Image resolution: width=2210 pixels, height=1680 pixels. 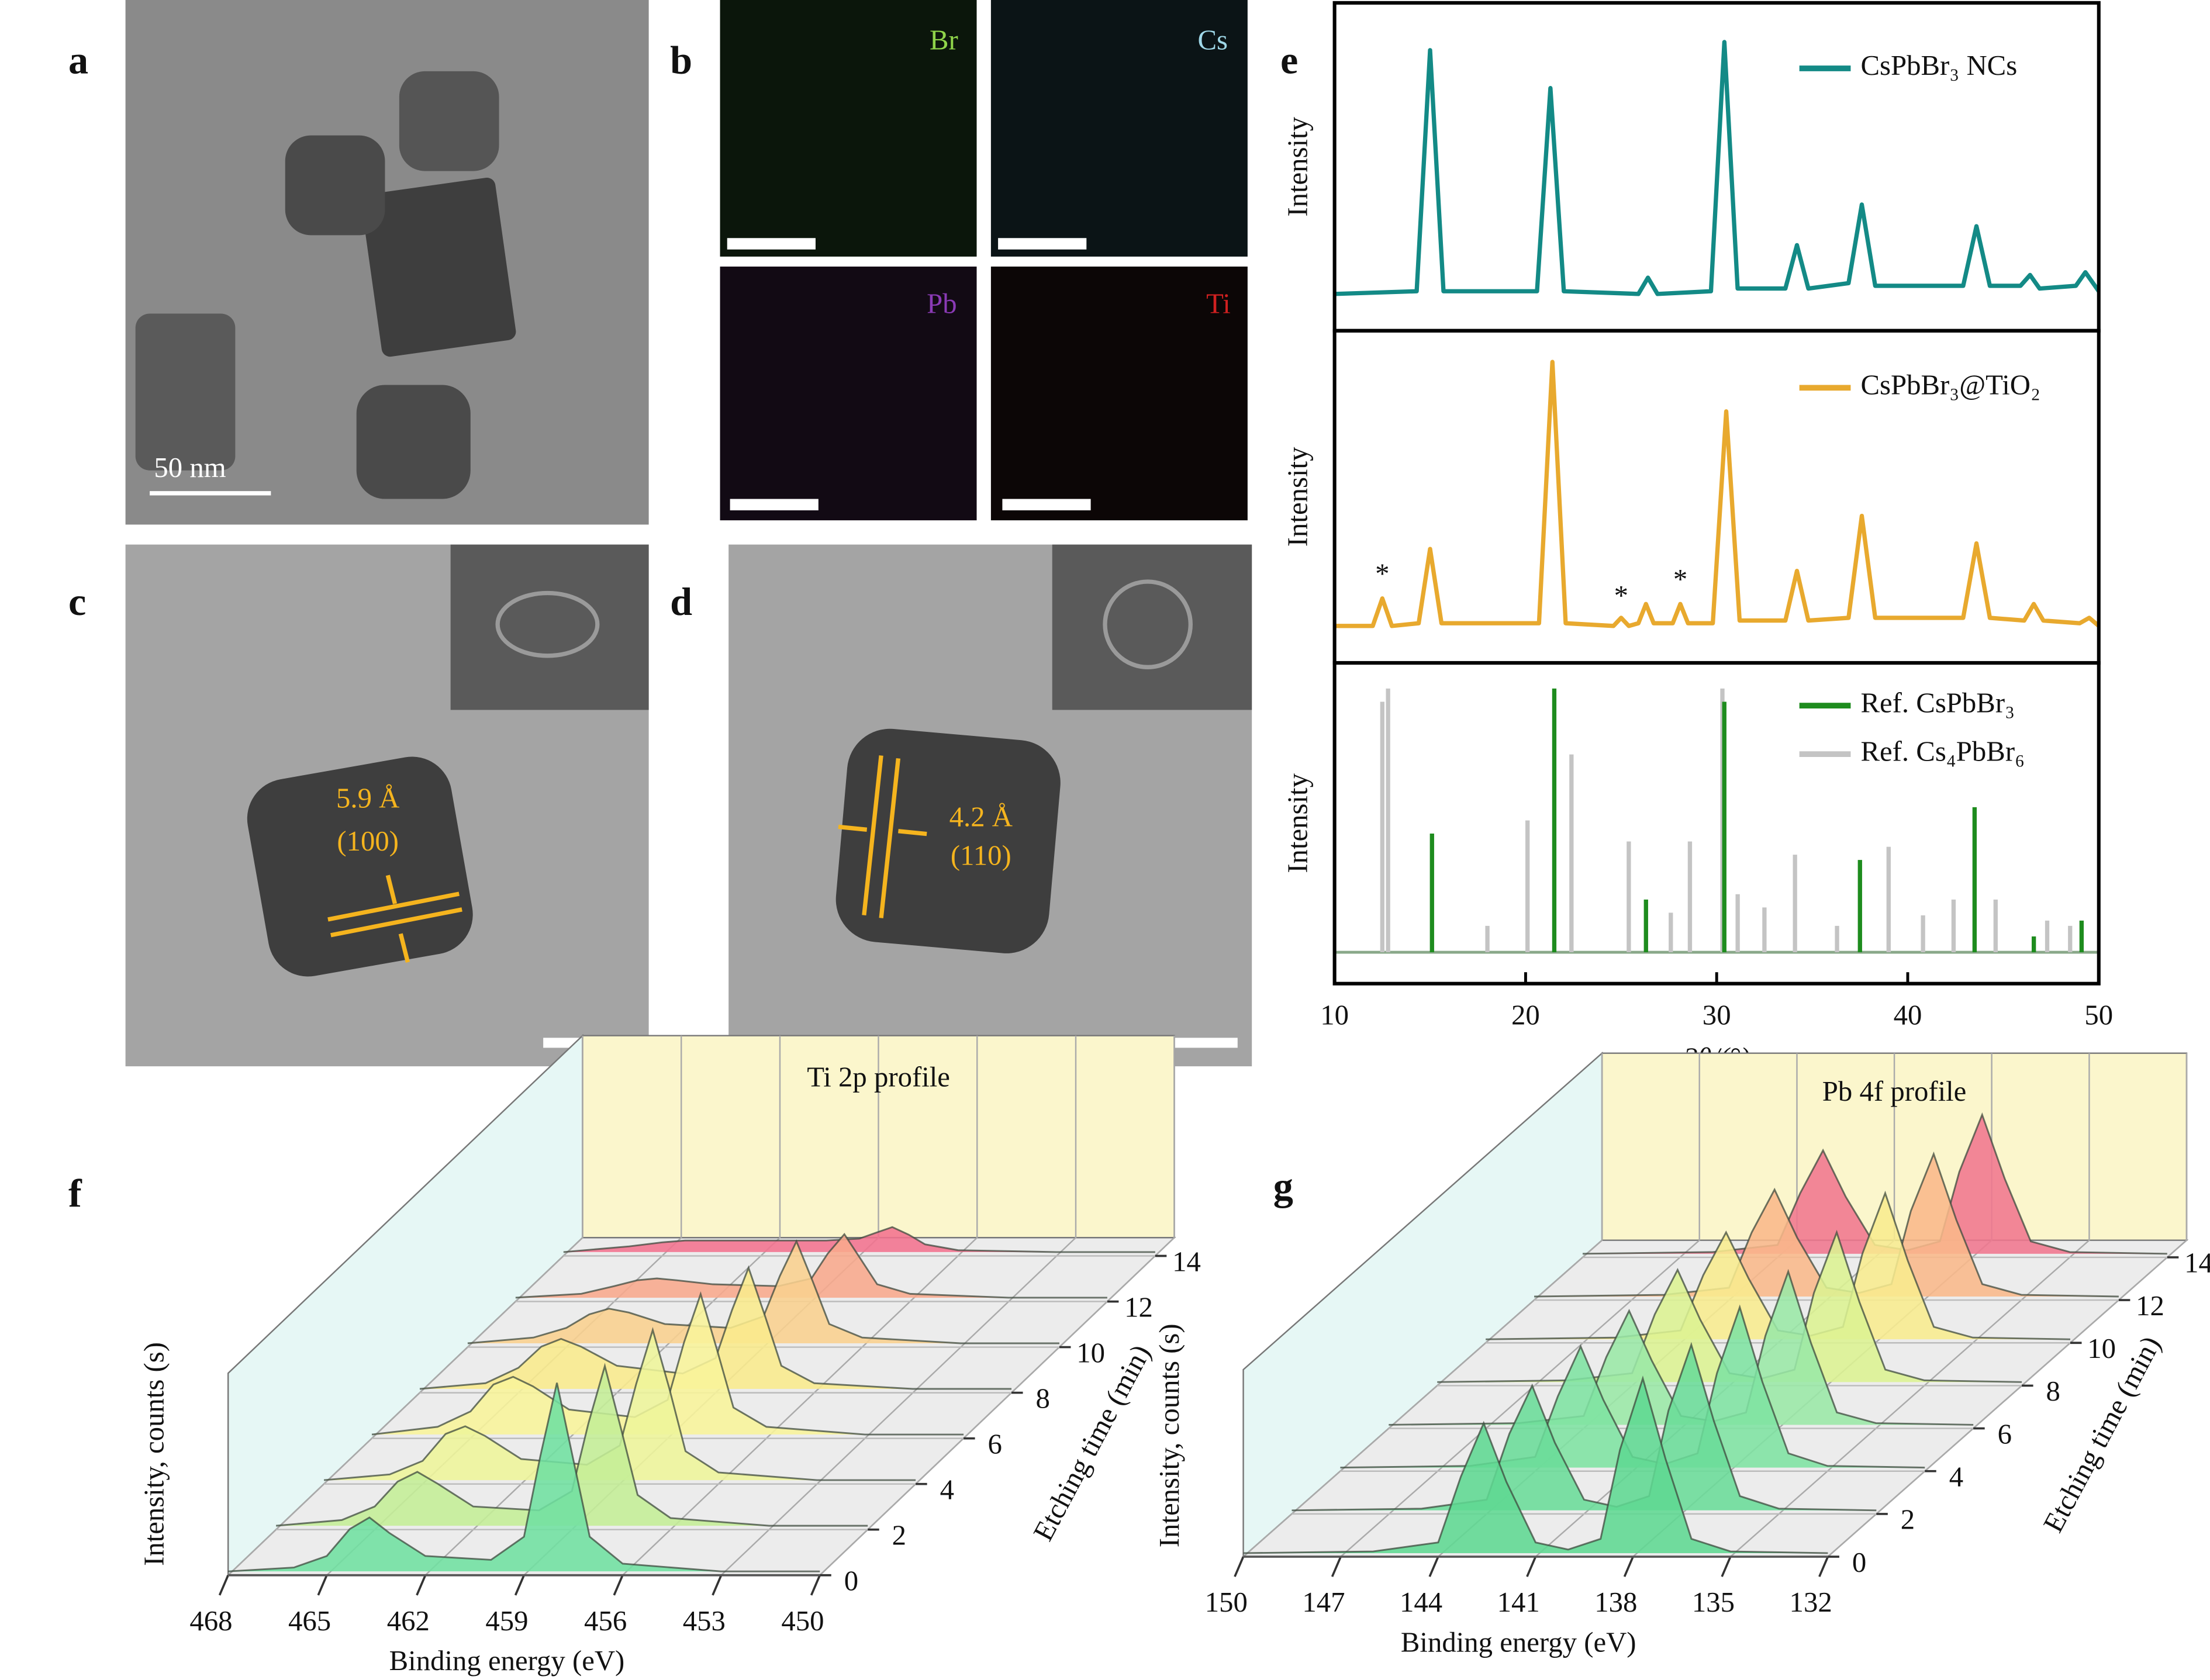 I want to click on x-tick-label: 459, so click(x=506, y=1621).